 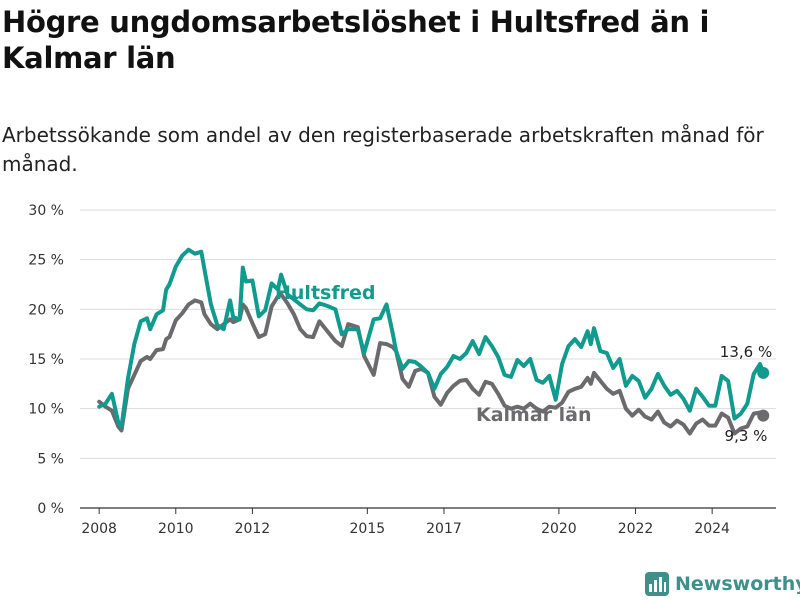 What do you see at coordinates (325, 293) in the screenshot?
I see `series-label-hultsfred: Hultsfred` at bounding box center [325, 293].